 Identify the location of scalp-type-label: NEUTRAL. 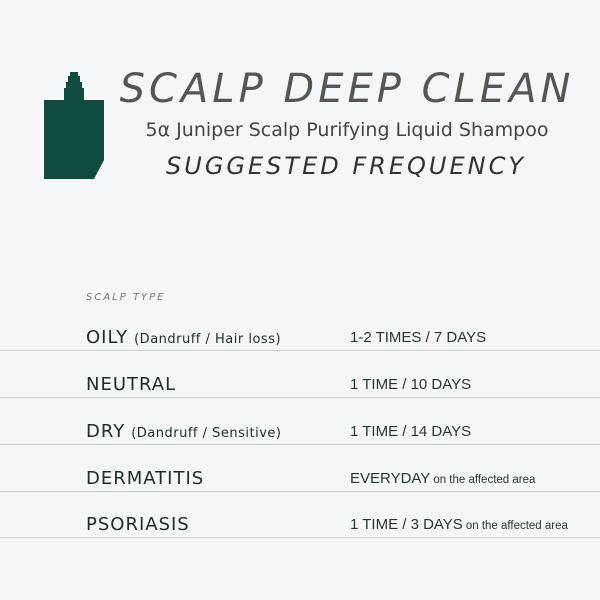
(131, 384).